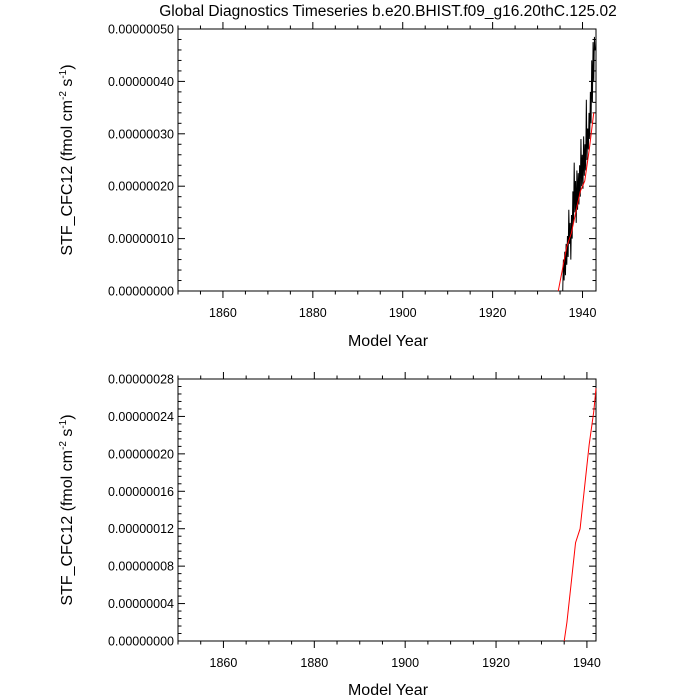 The height and width of the screenshot is (700, 700). What do you see at coordinates (67, 159) in the screenshot?
I see `top-y-axis-title: STF_CFC12 (fmol cm-2 s-1)` at bounding box center [67, 159].